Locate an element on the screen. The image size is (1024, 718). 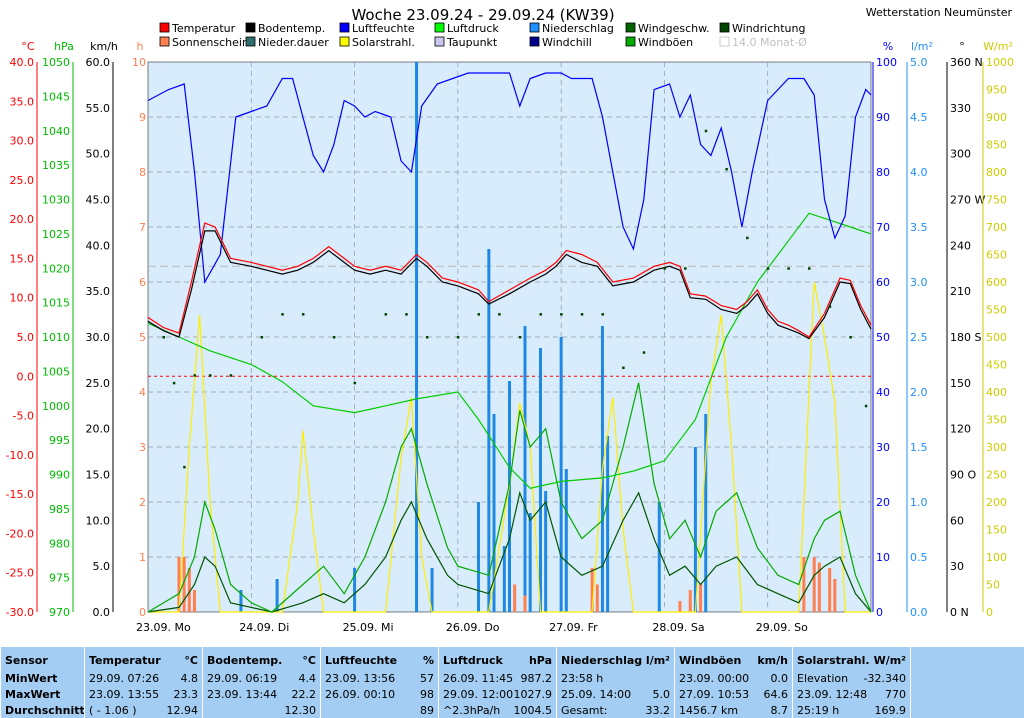
x-tick-label: 28.09. Sa is located at coordinates (678, 627).